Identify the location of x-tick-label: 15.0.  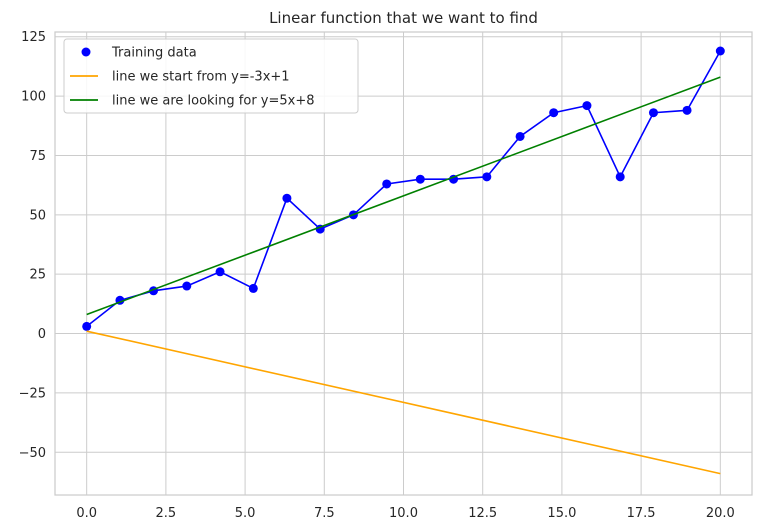
(561, 513).